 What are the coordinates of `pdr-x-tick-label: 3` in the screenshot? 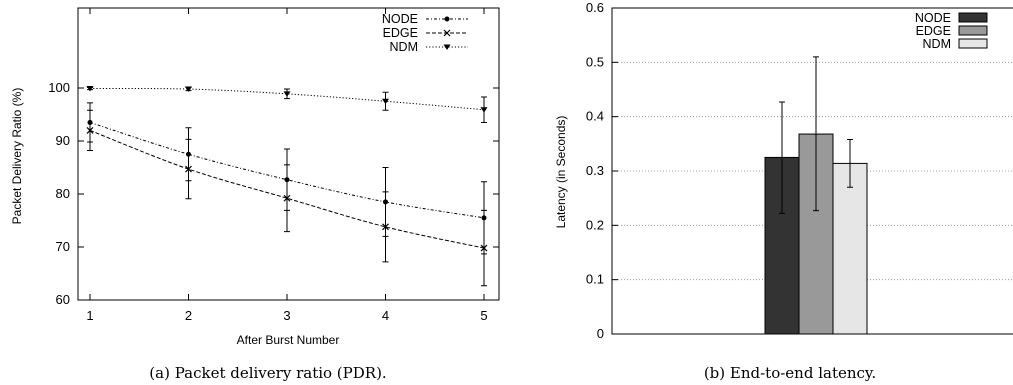 It's located at (286, 315).